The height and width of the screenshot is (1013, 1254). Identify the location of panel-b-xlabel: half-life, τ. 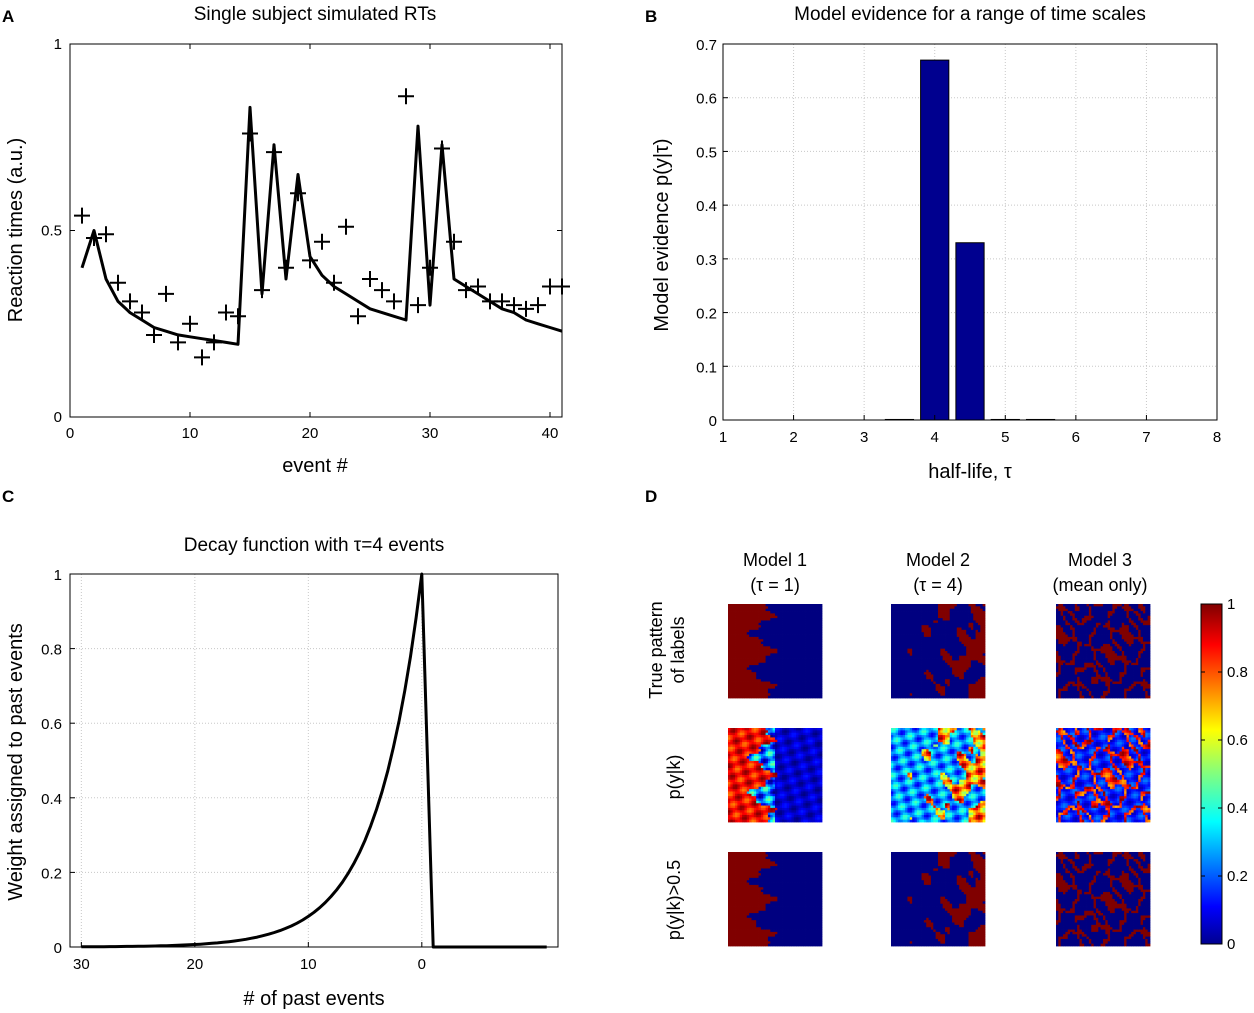
(970, 472).